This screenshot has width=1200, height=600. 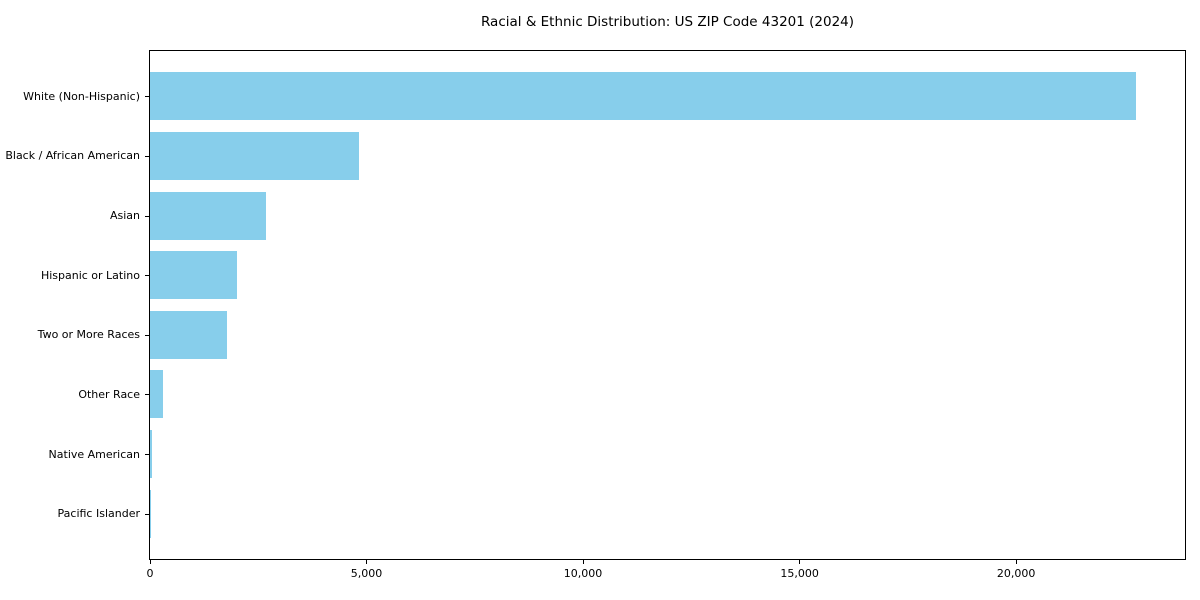 What do you see at coordinates (124, 216) in the screenshot?
I see `y-tick-label: Asian` at bounding box center [124, 216].